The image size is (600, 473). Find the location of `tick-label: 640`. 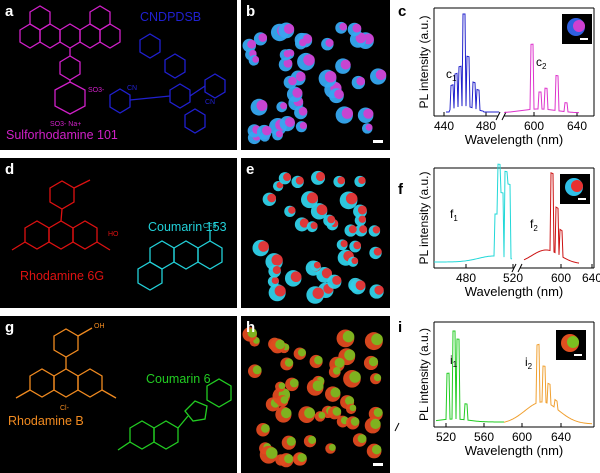

tick-label: 640 is located at coordinates (561, 437).